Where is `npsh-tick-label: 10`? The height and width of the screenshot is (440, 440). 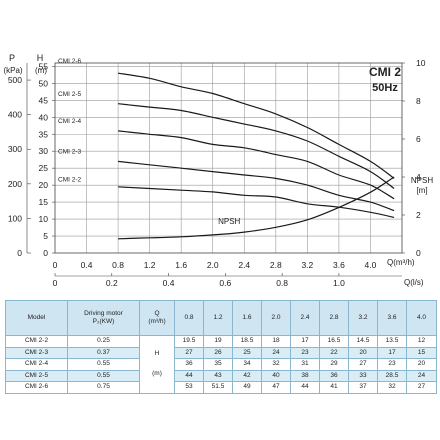
npsh-tick-label: 10 is located at coordinates (421, 63).